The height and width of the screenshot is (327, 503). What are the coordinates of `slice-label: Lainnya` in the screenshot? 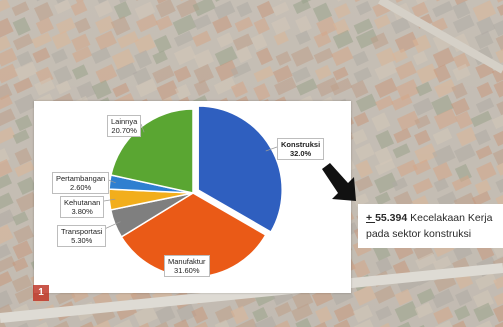 It's located at (124, 121).